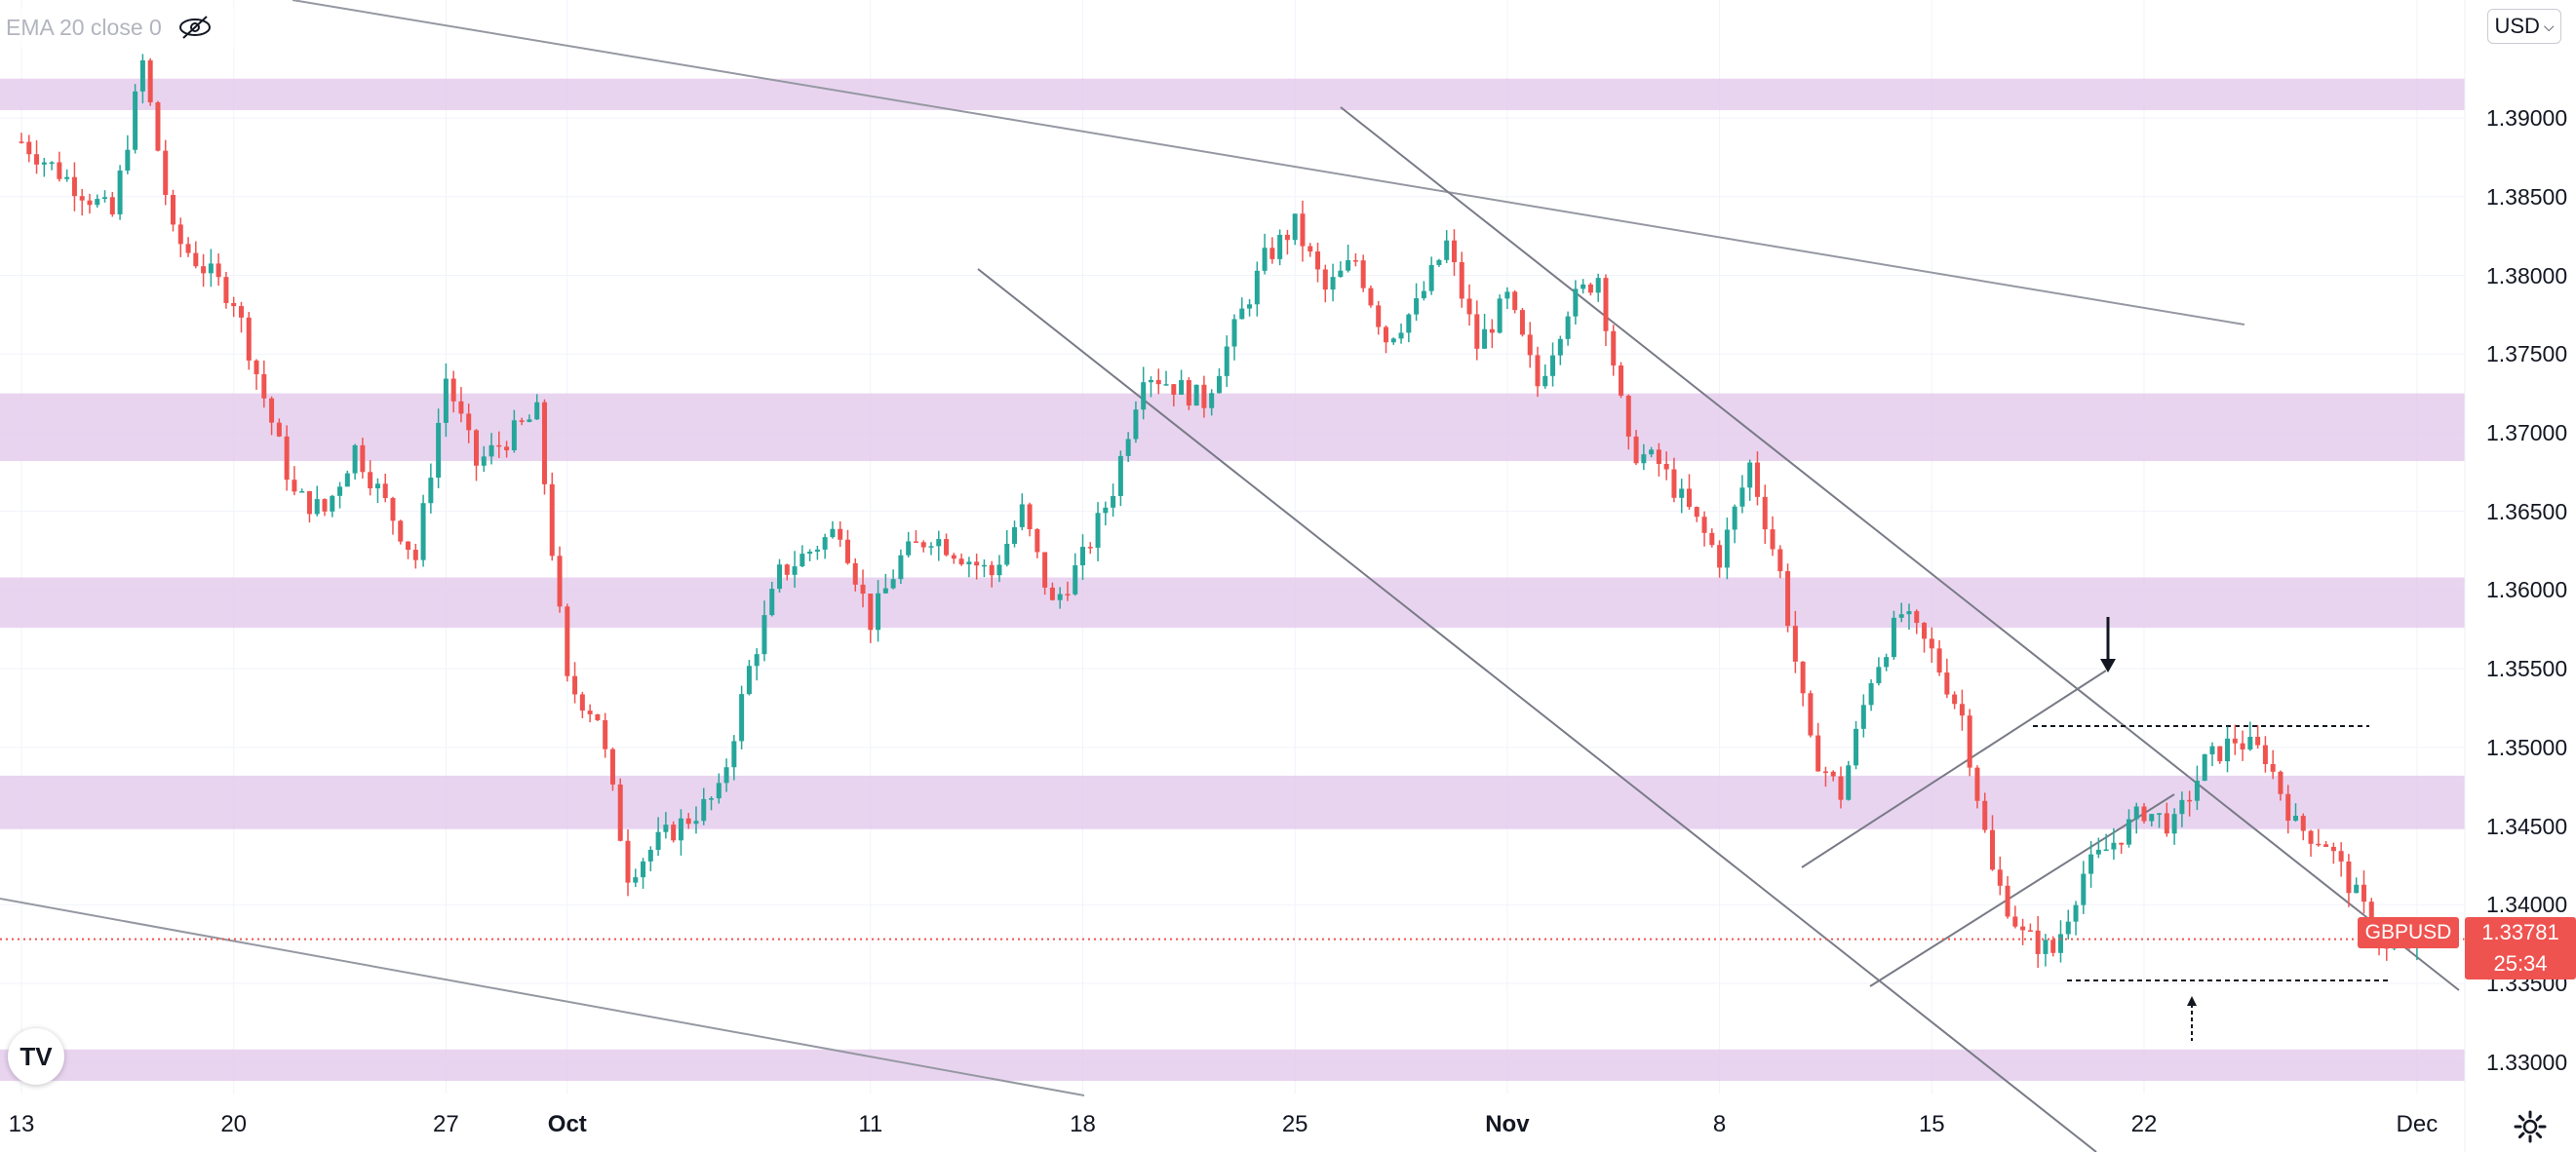  What do you see at coordinates (2144, 1124) in the screenshot?
I see `date-tick-label: 22` at bounding box center [2144, 1124].